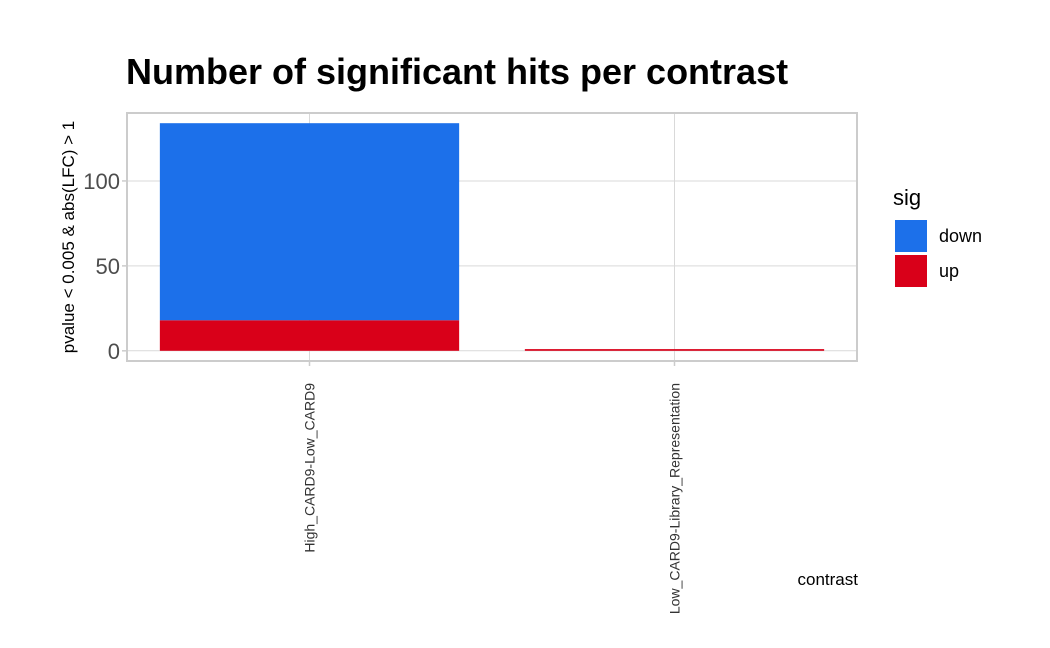 Image resolution: width=1050 pixels, height=648 pixels. Describe the element at coordinates (108, 266) in the screenshot. I see `y-tick-label: 50` at that location.